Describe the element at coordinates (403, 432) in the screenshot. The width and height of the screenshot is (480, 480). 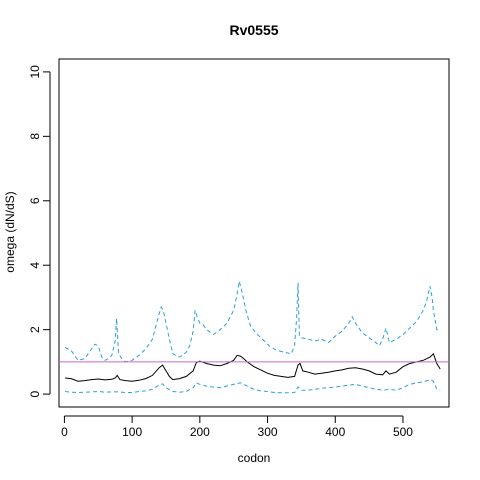
I see `x-tick-label: 500` at that location.